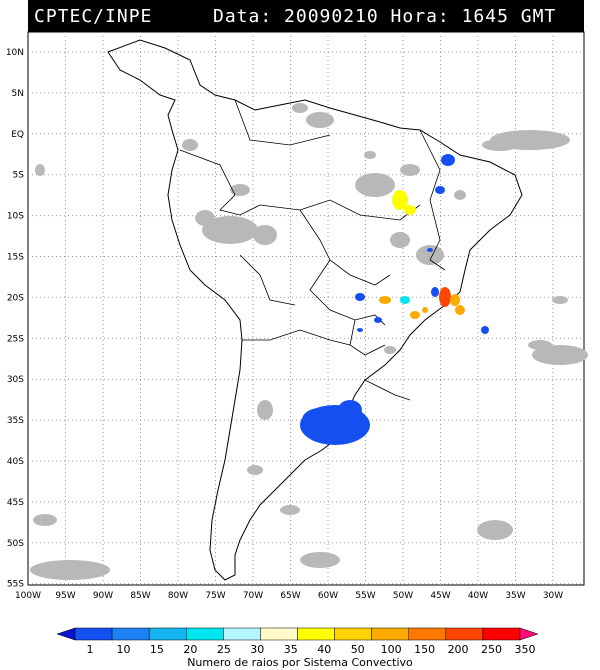 The image size is (600, 670). I want to click on lat-label: 50S, so click(15, 544).